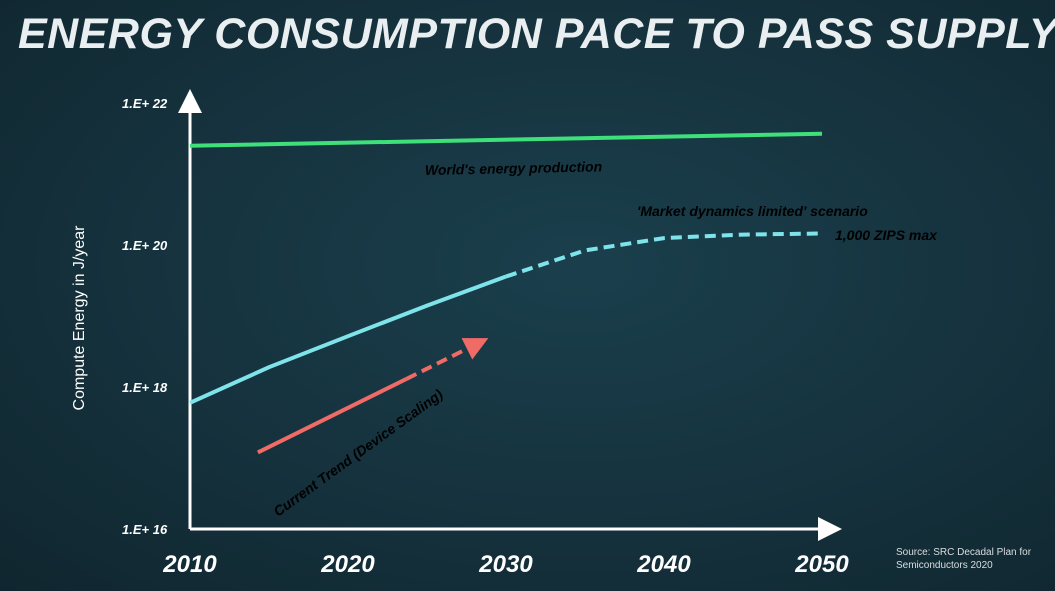 This screenshot has width=1055, height=591. What do you see at coordinates (663, 564) in the screenshot?
I see `x-tick-label: 2040` at bounding box center [663, 564].